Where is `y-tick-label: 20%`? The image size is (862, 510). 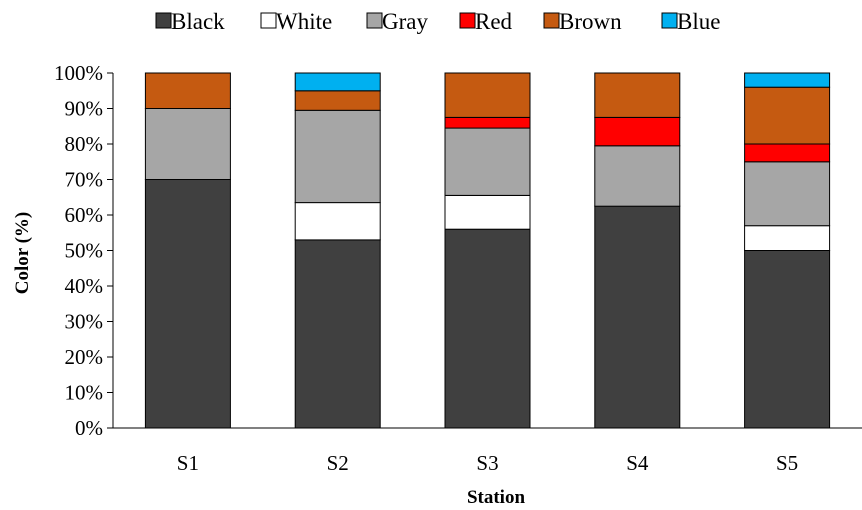
y-tick-label: 20% is located at coordinates (84, 357).